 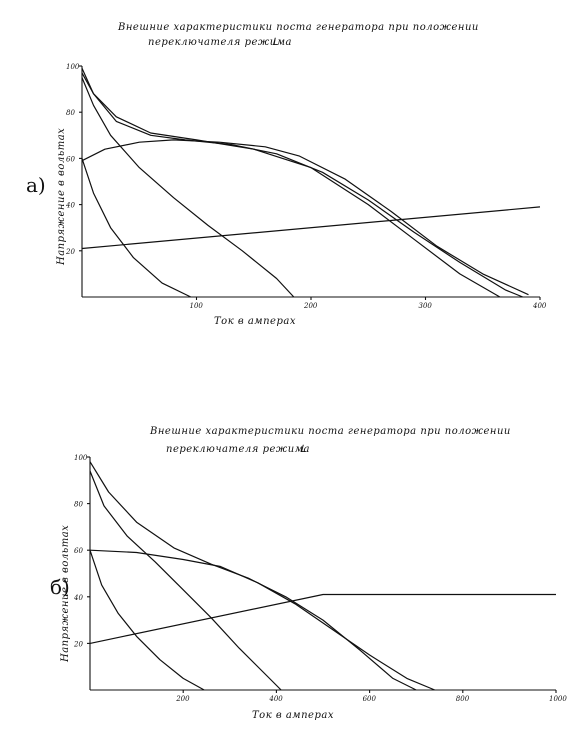 I want to click on x-tick-label: 300, so click(x=426, y=306).